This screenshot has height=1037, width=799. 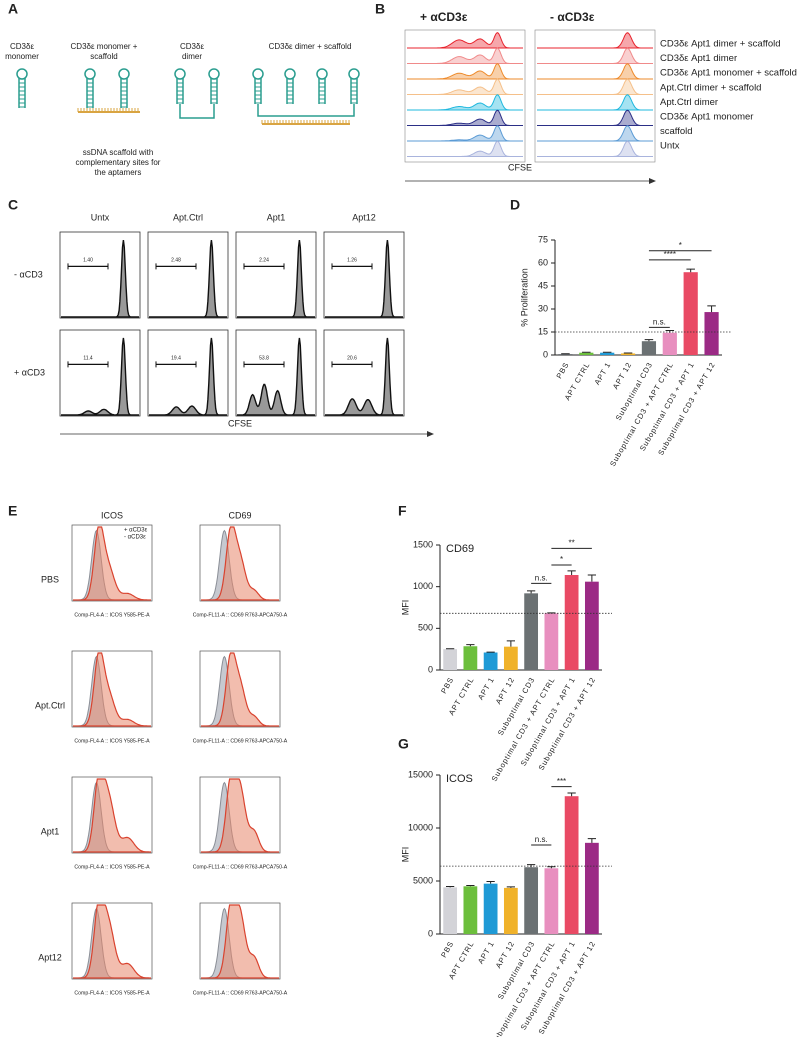 What do you see at coordinates (423, 544) in the screenshot?
I see `y-tick-label: 1500` at bounding box center [423, 544].